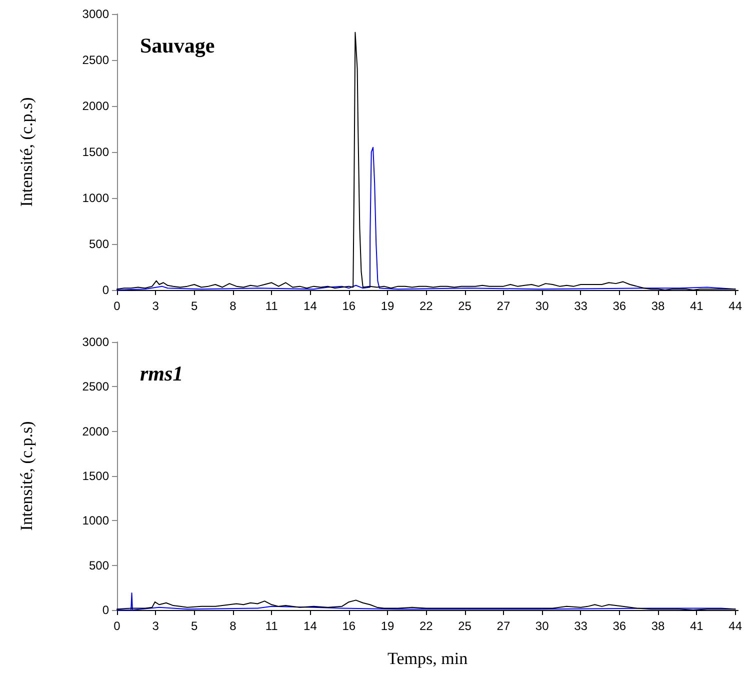 The width and height of the screenshot is (745, 684). What do you see at coordinates (177, 46) in the screenshot?
I see `text: Sauvage` at bounding box center [177, 46].